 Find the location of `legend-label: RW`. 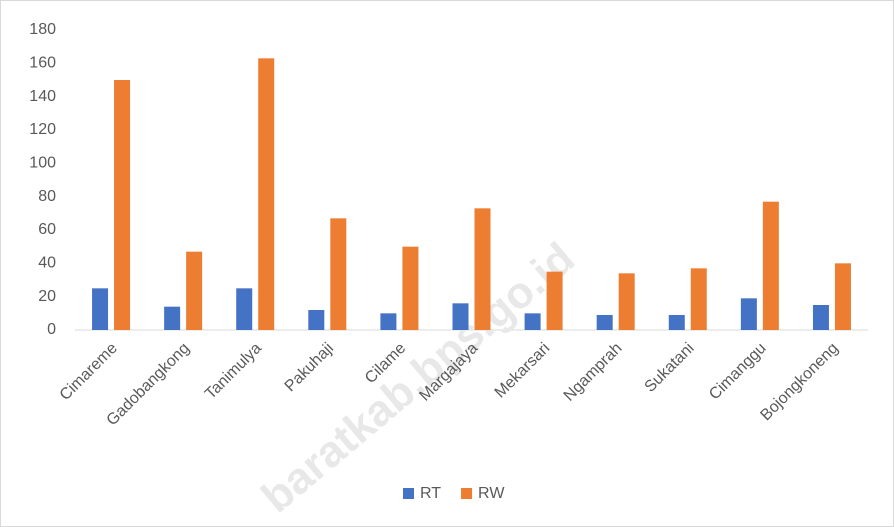

legend-label: RW is located at coordinates (491, 493).